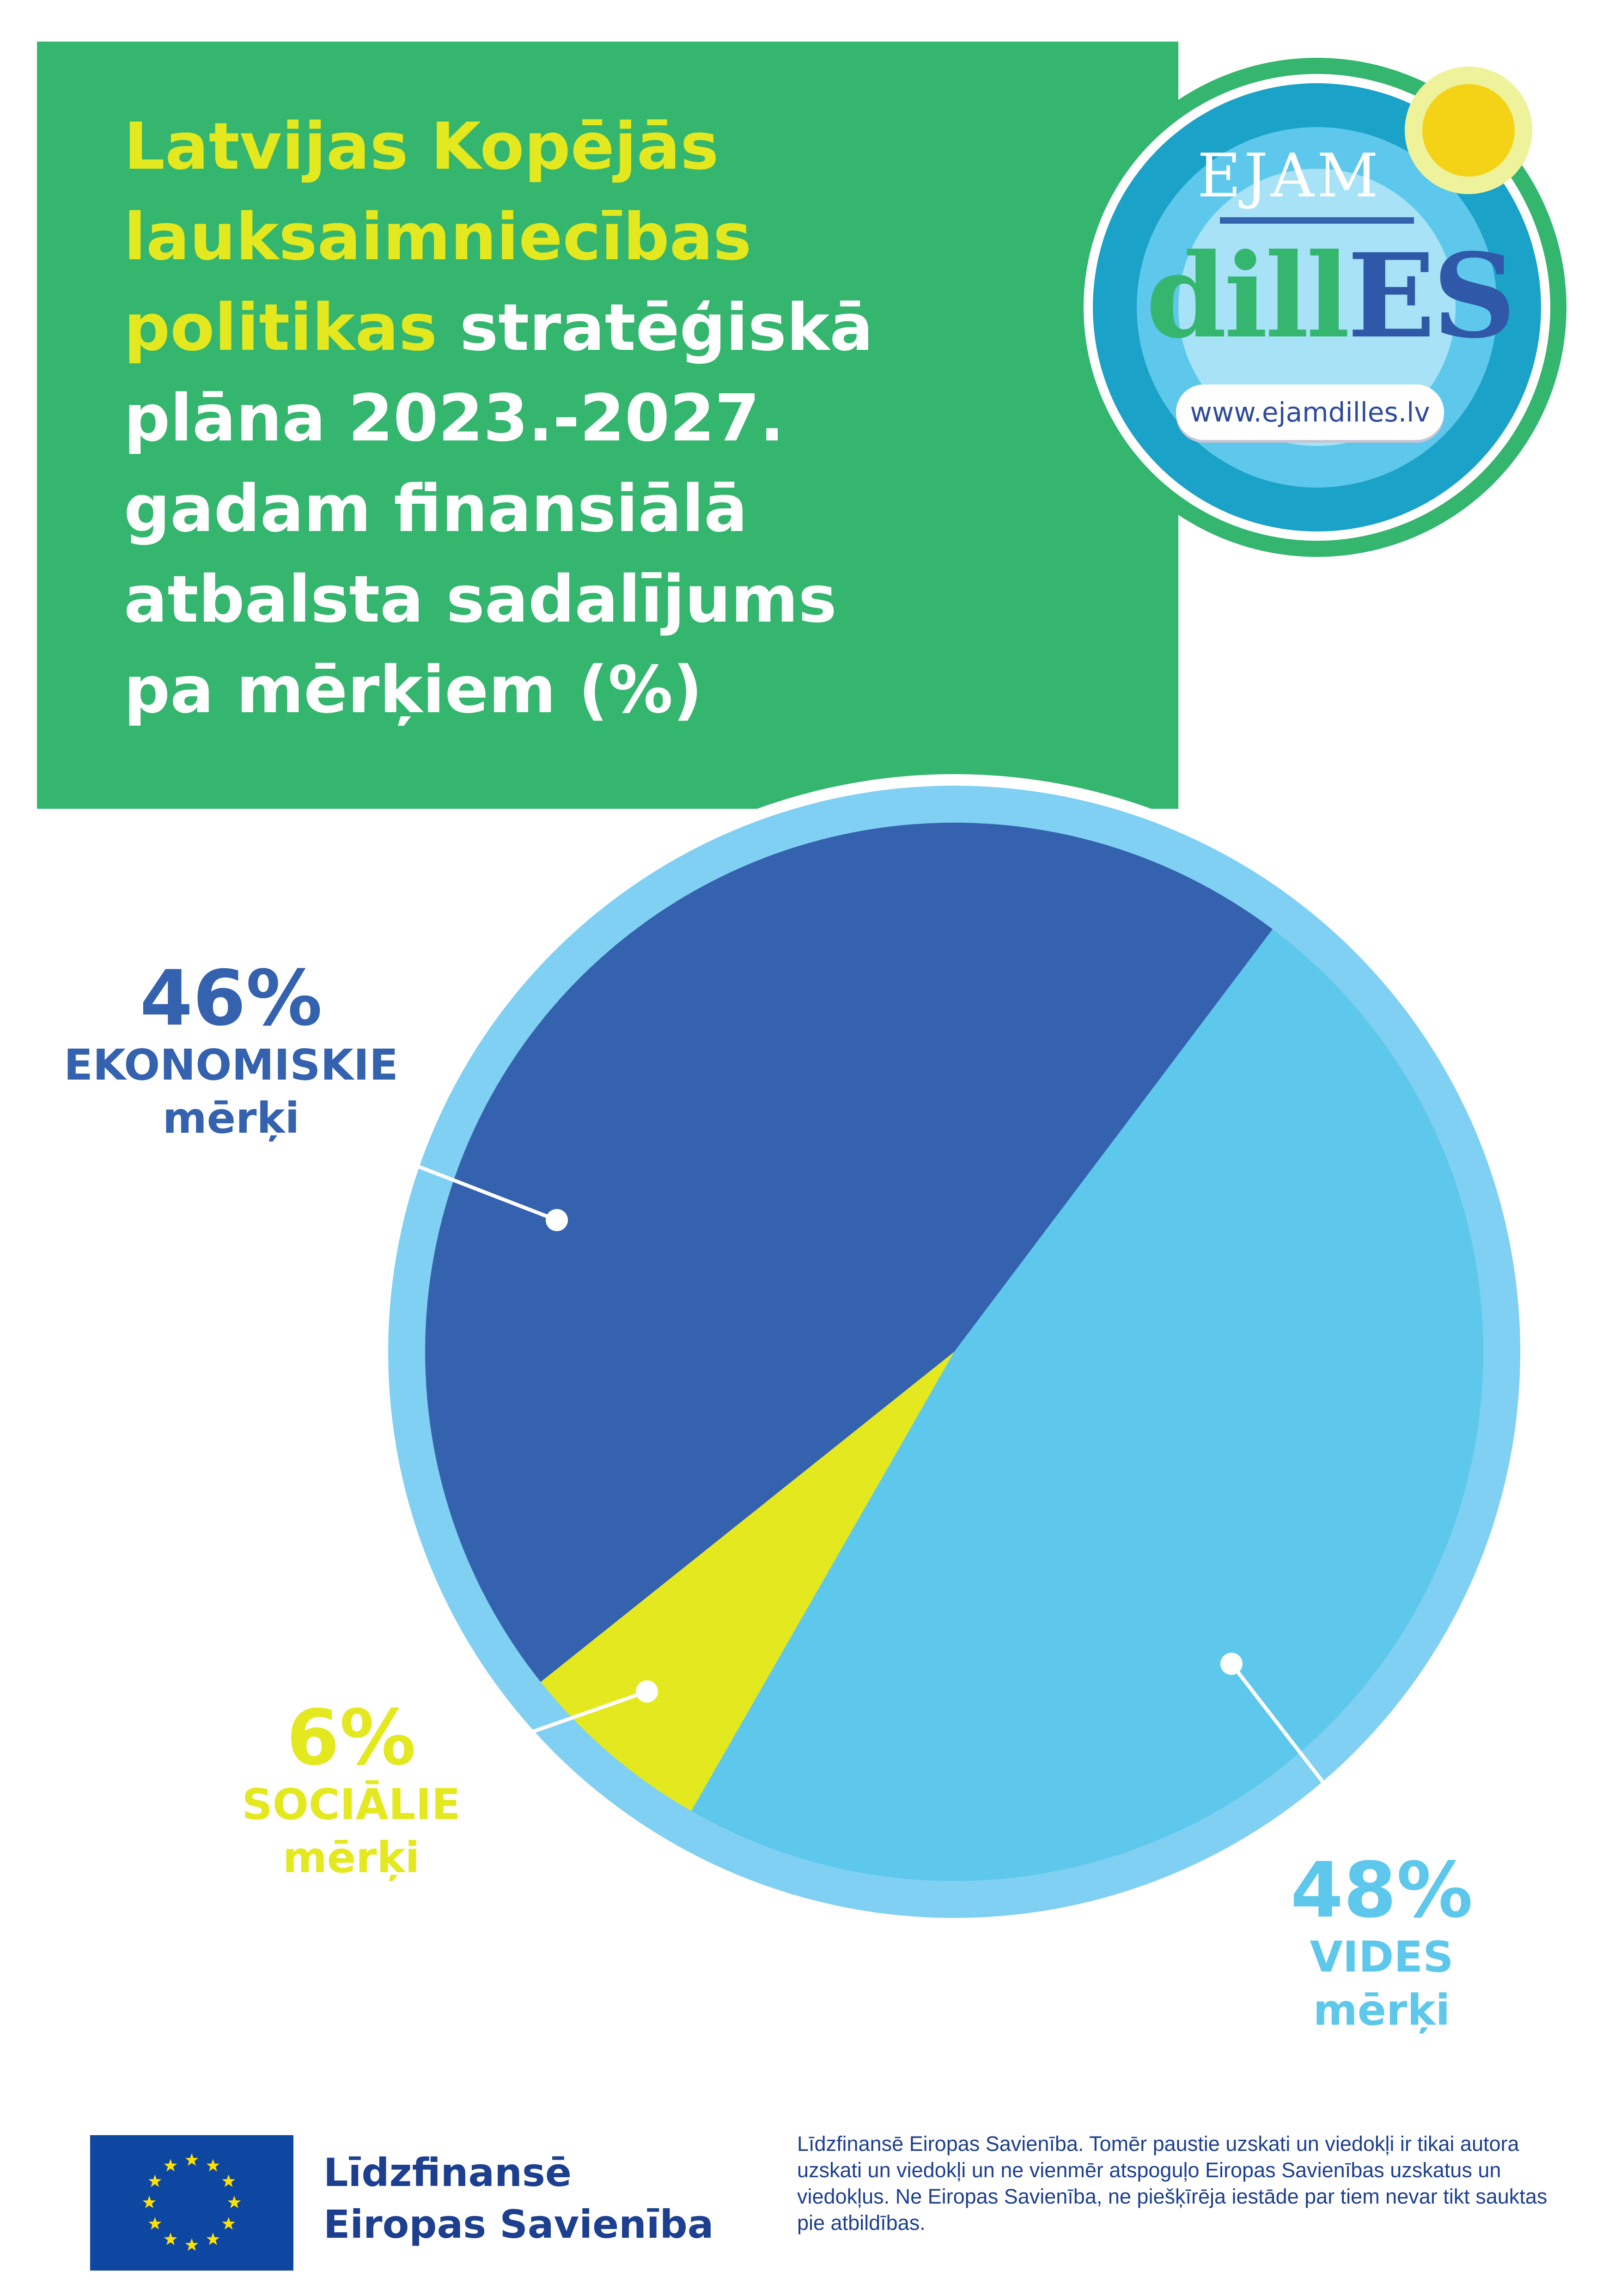 The width and height of the screenshot is (1621, 2296). What do you see at coordinates (351, 1858) in the screenshot?
I see `social-sub-label: mērķi` at bounding box center [351, 1858].